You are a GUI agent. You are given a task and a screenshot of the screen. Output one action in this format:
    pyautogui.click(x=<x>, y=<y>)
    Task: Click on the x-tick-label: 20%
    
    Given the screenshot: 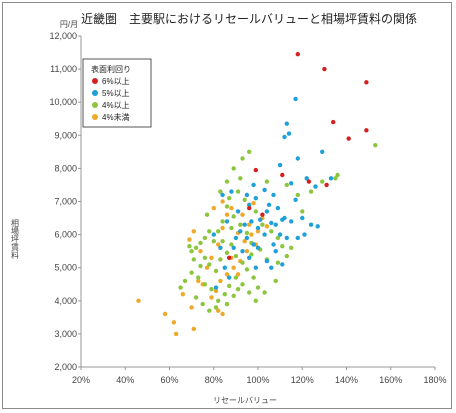 What is the action you would take?
    pyautogui.click(x=81, y=380)
    